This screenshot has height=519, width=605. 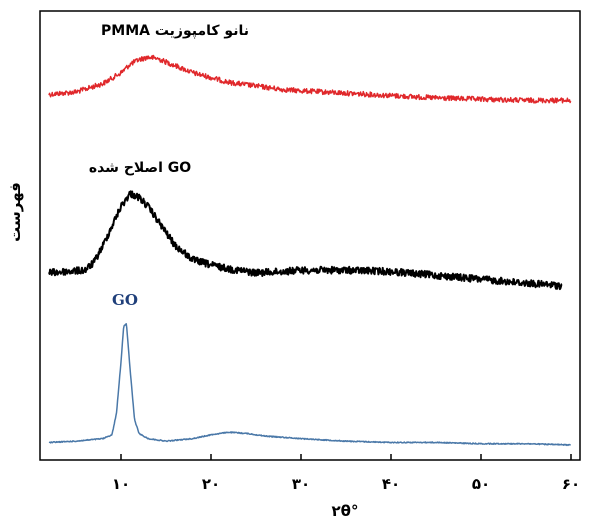 I want to click on series-label-go: GO, so click(x=125, y=300).